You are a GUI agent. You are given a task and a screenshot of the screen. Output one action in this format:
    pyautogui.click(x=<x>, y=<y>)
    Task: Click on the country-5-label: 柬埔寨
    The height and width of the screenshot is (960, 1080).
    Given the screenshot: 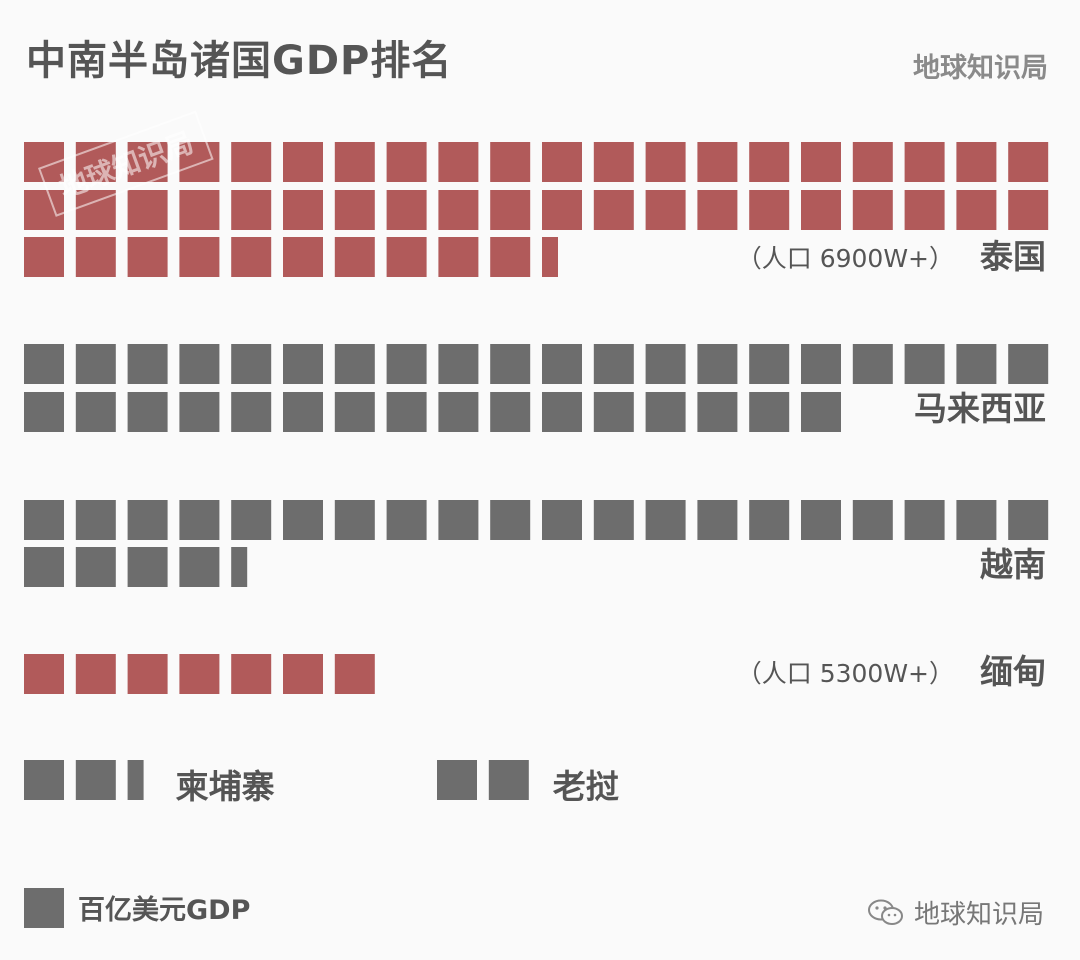 What is the action you would take?
    pyautogui.click(x=225, y=786)
    